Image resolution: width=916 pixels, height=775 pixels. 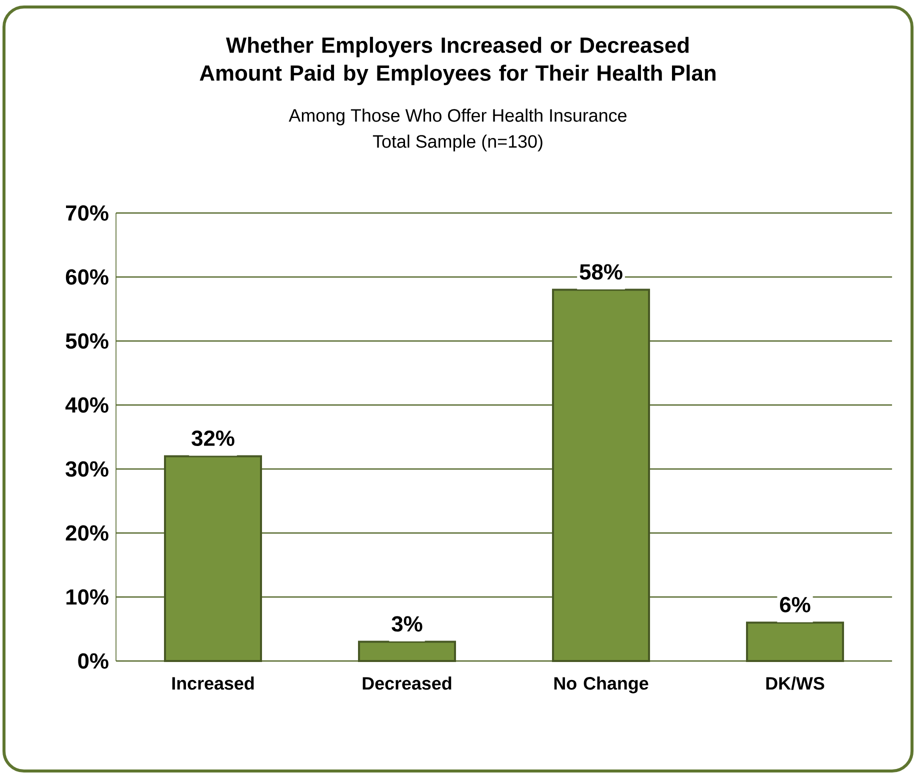 I want to click on y-tick-label: 30%, so click(x=87, y=469).